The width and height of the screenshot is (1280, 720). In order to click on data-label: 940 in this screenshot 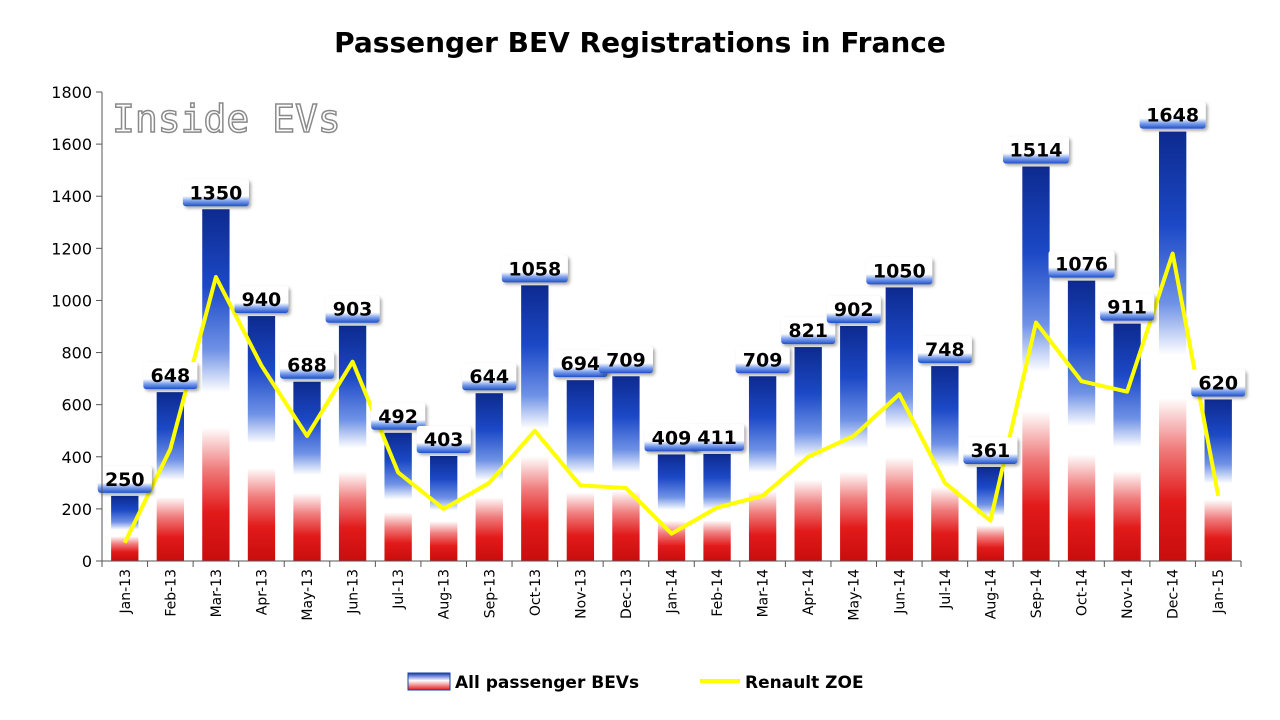, I will do `click(262, 300)`.